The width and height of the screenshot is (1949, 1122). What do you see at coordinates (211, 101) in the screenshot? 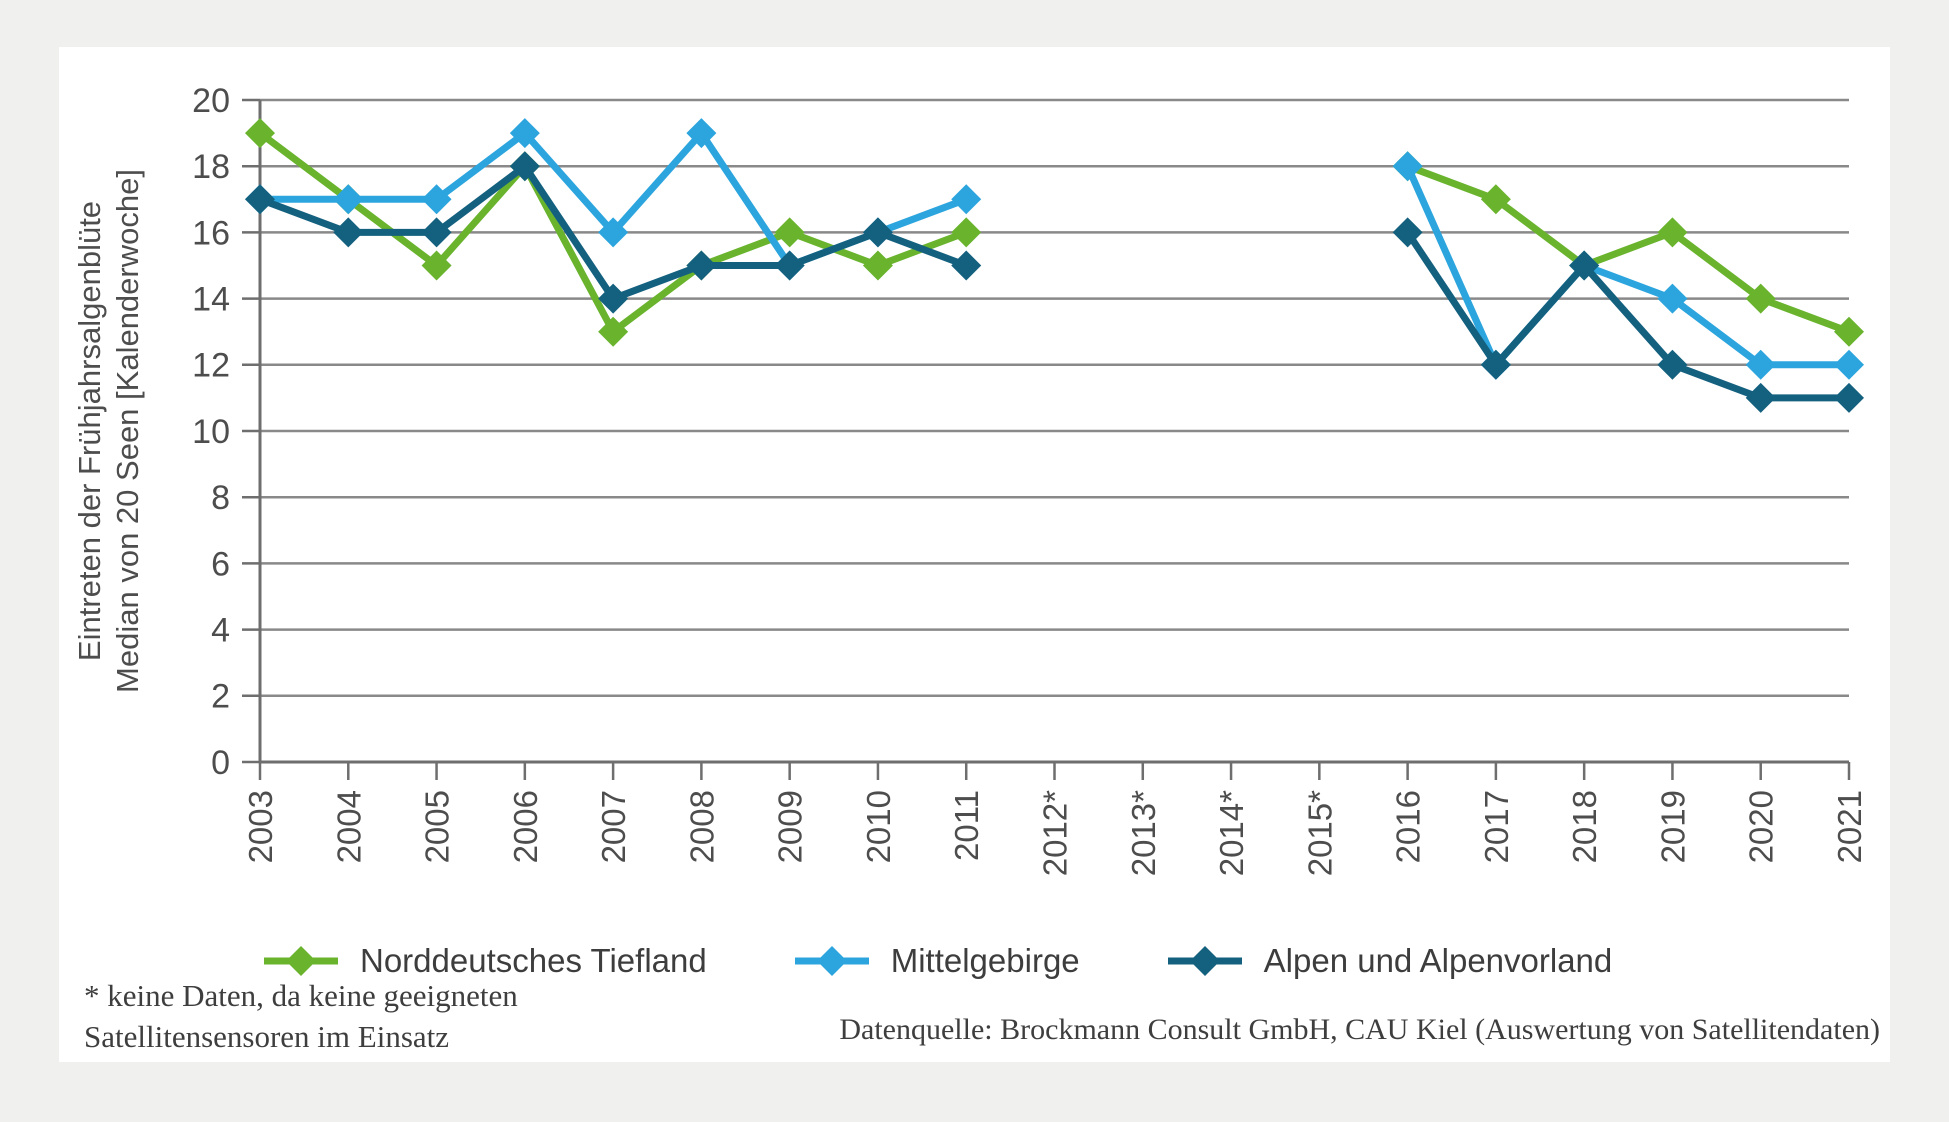
I see `y-tick-label: 20` at bounding box center [211, 101].